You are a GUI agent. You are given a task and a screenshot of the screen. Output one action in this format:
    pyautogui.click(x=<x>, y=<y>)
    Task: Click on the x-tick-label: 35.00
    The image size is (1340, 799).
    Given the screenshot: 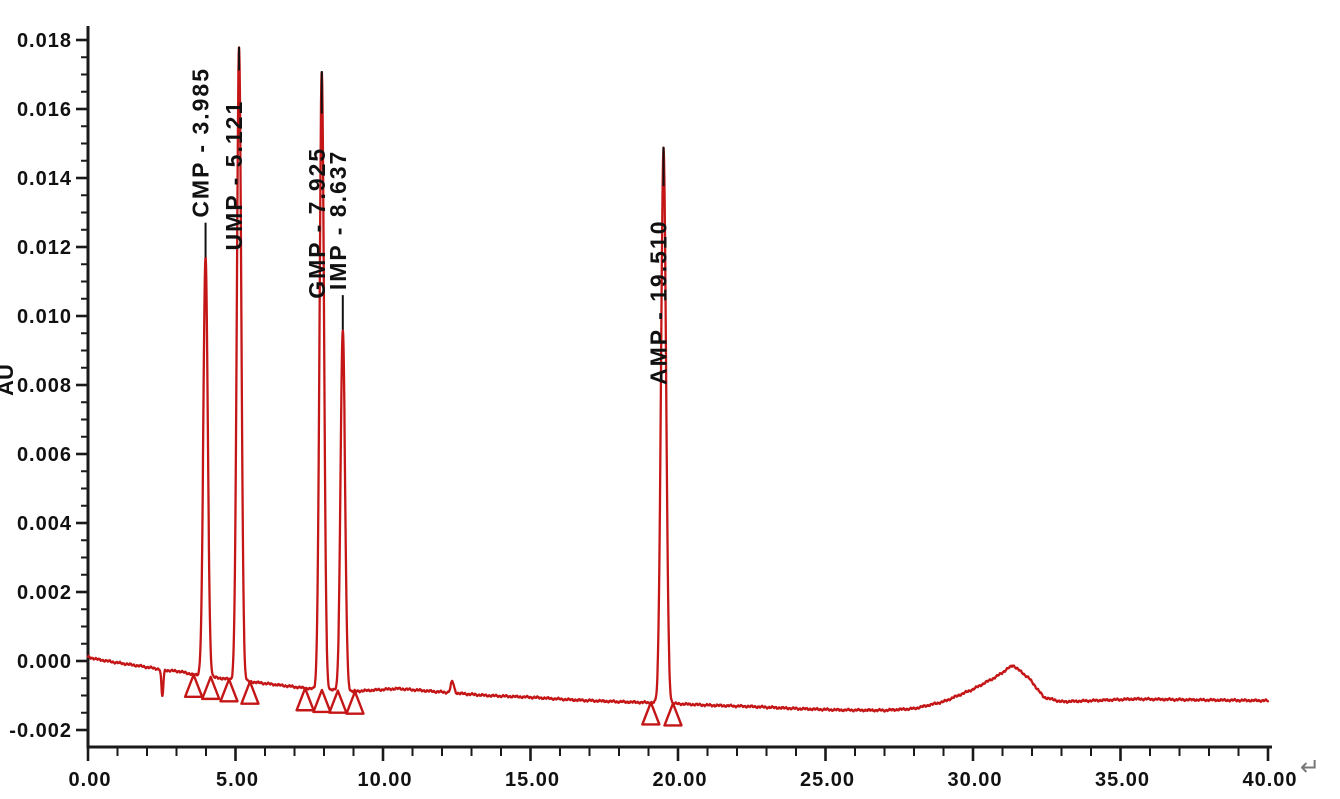 What is the action you would take?
    pyautogui.click(x=1122, y=780)
    